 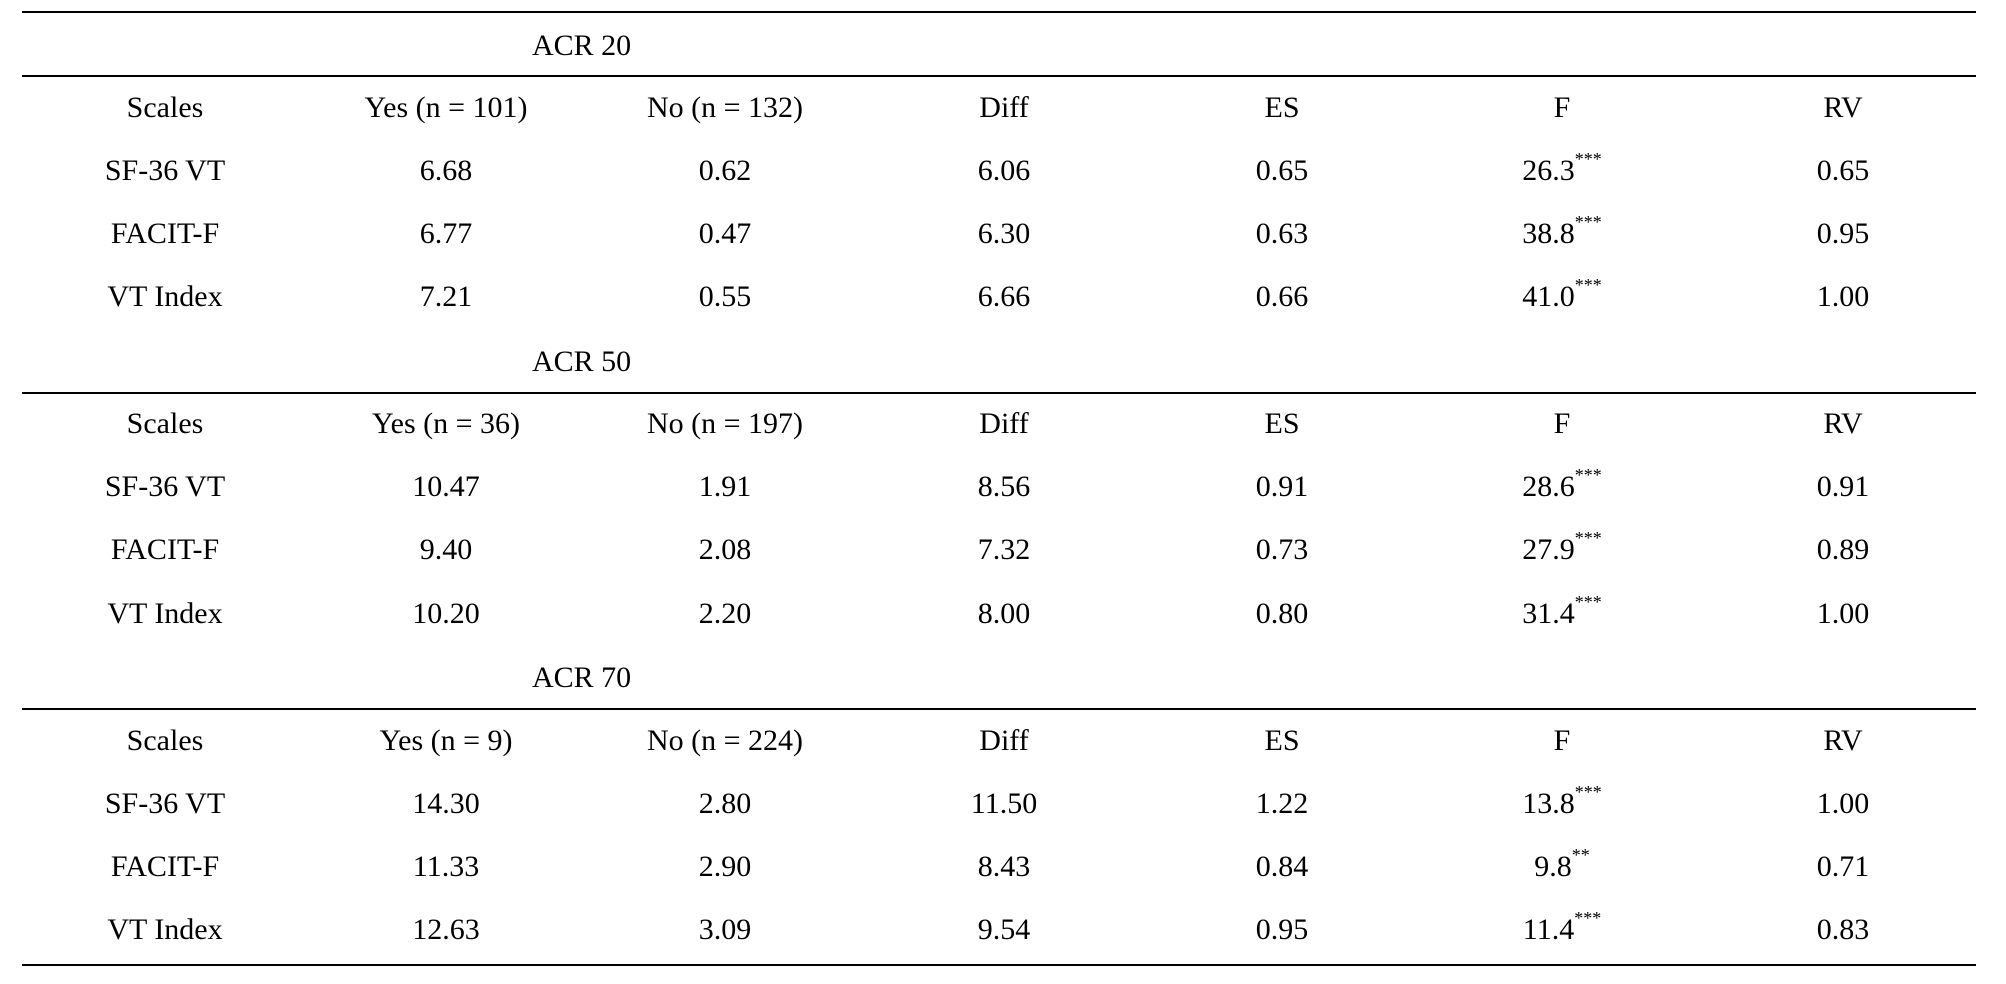 I want to click on section-title-acr70: ACR 70, so click(x=582, y=677).